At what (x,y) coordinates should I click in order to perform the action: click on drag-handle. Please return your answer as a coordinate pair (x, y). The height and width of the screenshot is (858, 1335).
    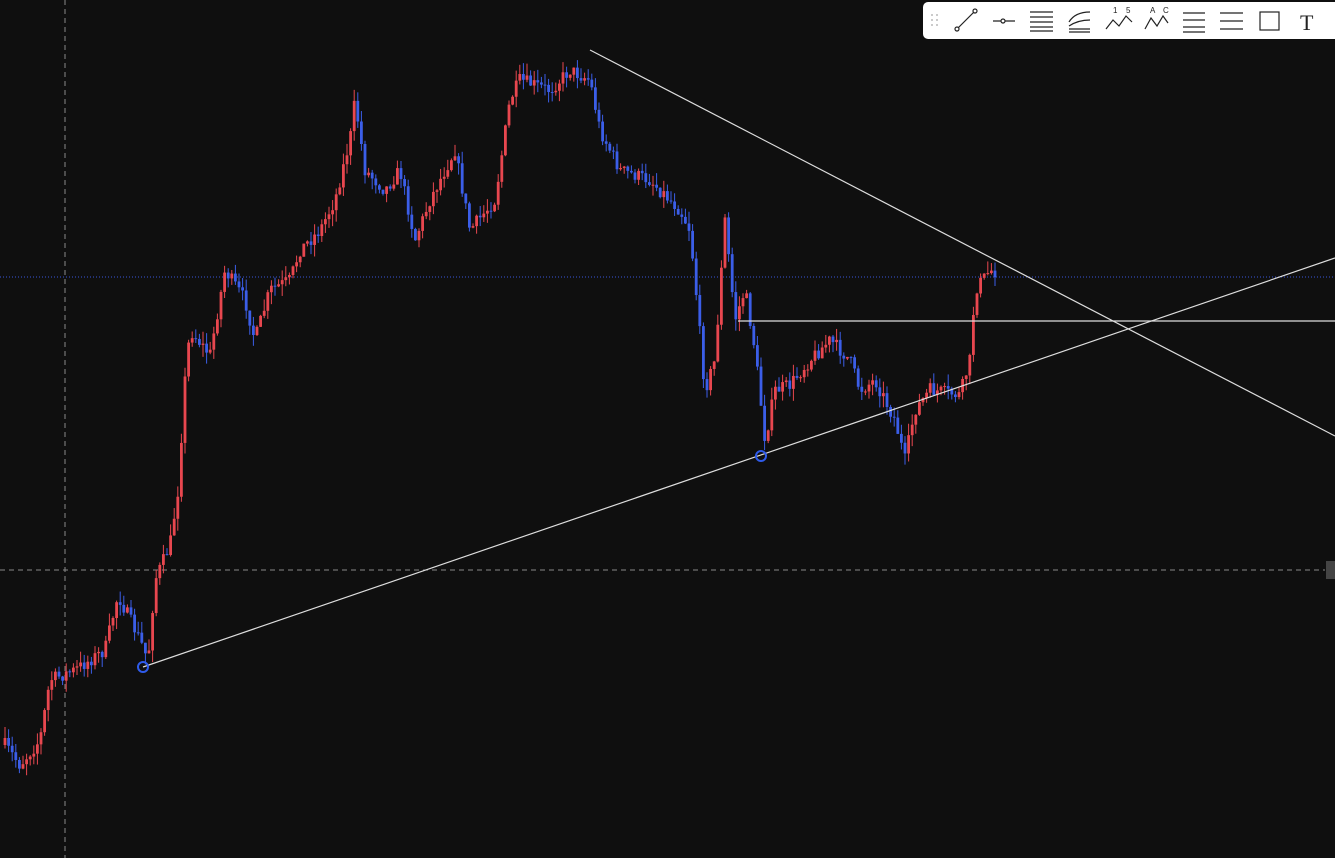
    Looking at the image, I should click on (934, 20).